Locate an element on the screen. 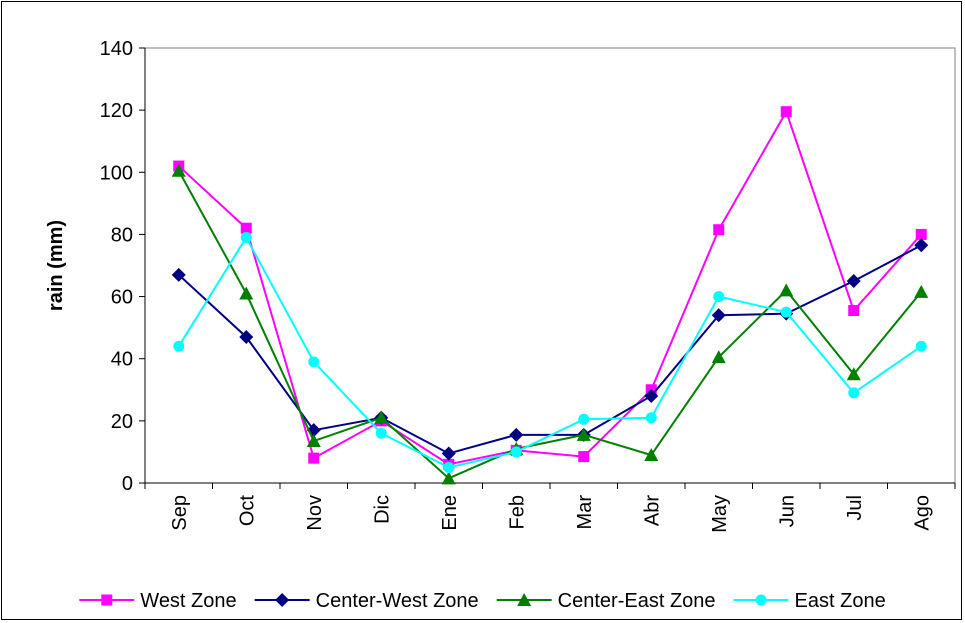 The width and height of the screenshot is (965, 623). x-tick-label: Dic is located at coordinates (382, 509).